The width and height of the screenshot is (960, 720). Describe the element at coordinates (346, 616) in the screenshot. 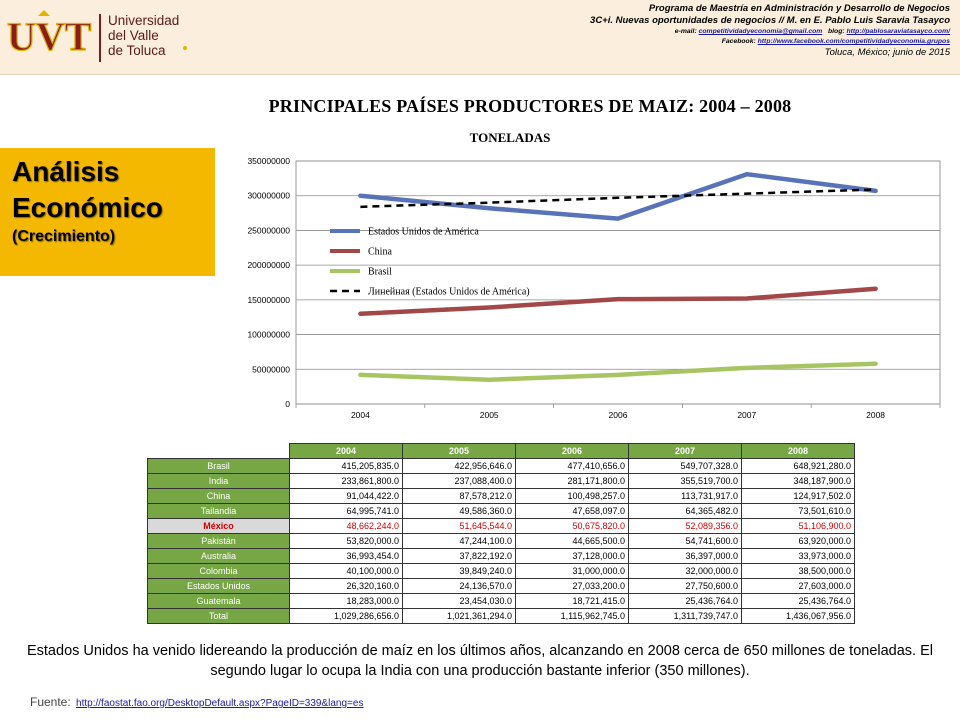

I see `value-cell: 1,029,286,656.0` at that location.